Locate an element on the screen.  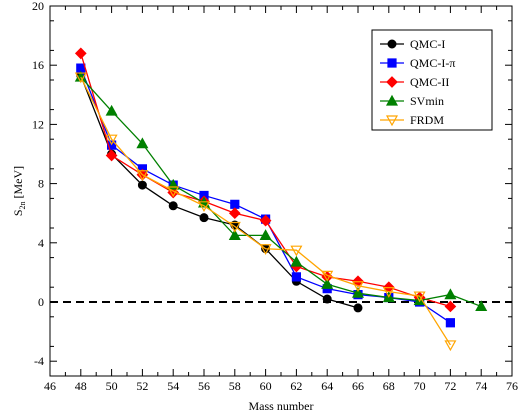
legend-marker-qmc-i is located at coordinates (392, 44).